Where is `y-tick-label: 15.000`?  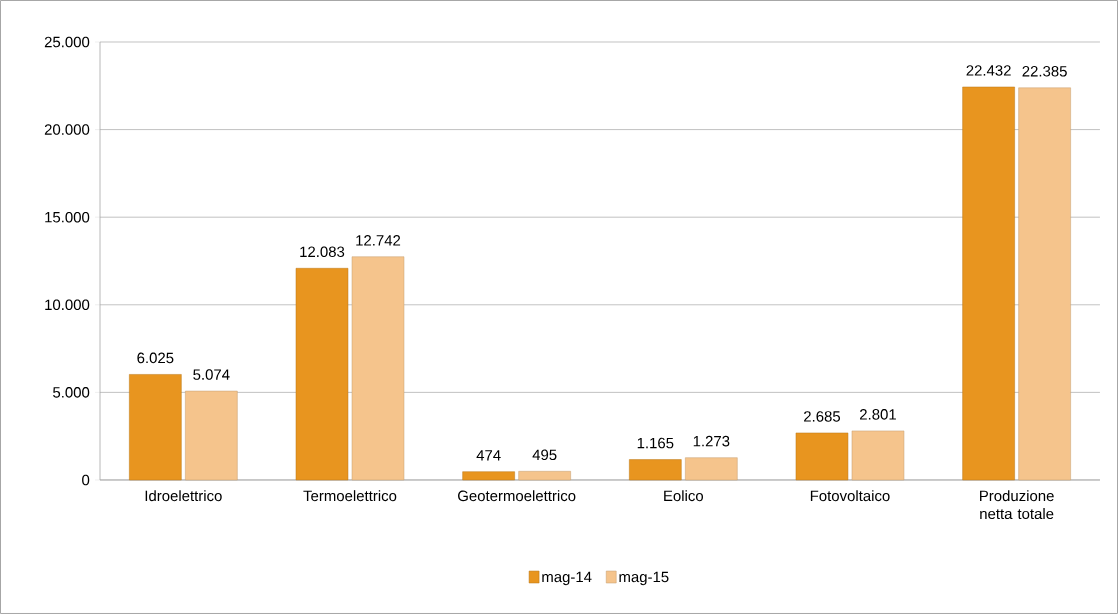 y-tick-label: 15.000 is located at coordinates (67, 217).